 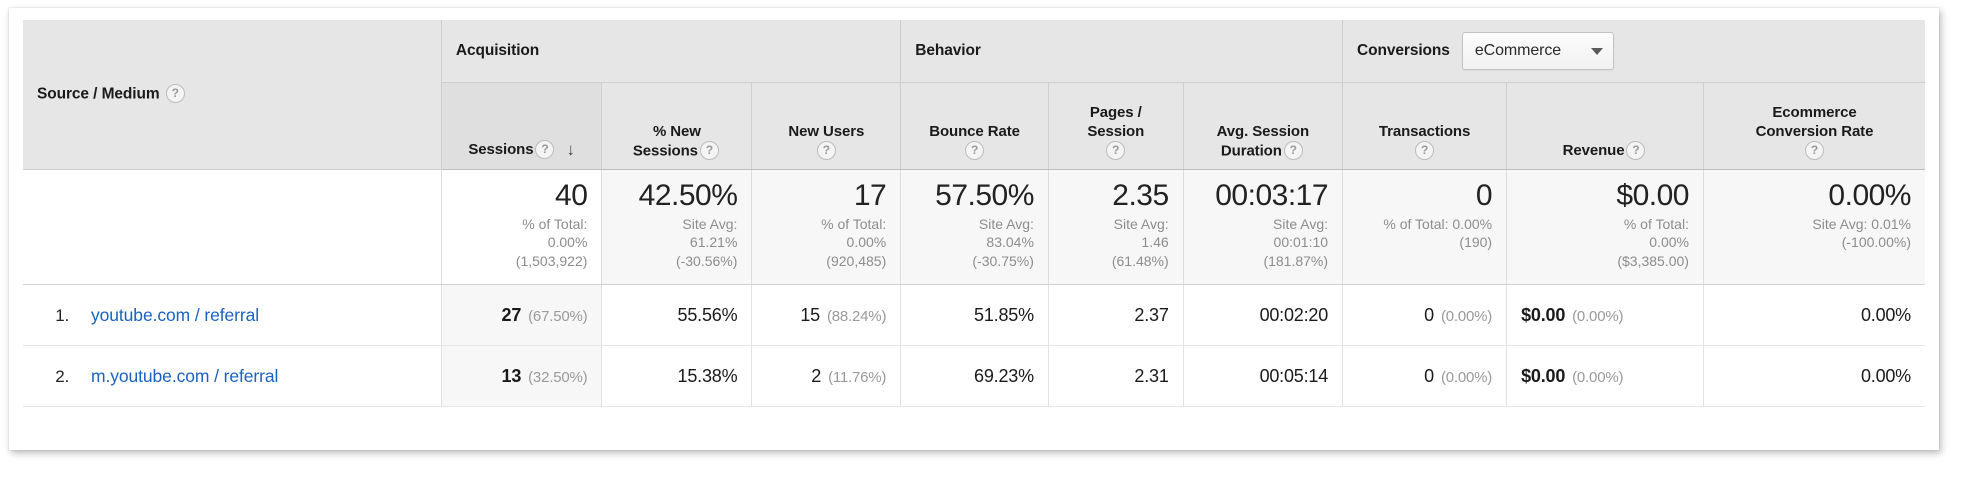 What do you see at coordinates (175, 314) in the screenshot?
I see `source-medium-link: youtube.com / referral` at bounding box center [175, 314].